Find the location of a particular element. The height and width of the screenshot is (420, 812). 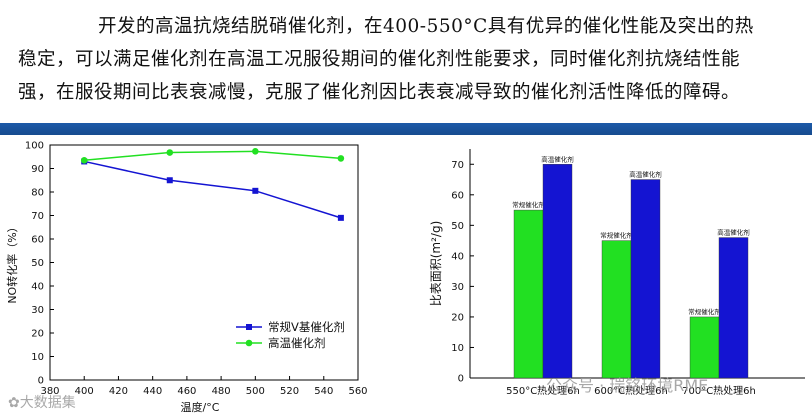

paragraph-line-2: 稳定，可以满足催化剂在高温工况服役期间的催化剂性能要求，同时催化剂抗烧结性能 is located at coordinates (379, 59).